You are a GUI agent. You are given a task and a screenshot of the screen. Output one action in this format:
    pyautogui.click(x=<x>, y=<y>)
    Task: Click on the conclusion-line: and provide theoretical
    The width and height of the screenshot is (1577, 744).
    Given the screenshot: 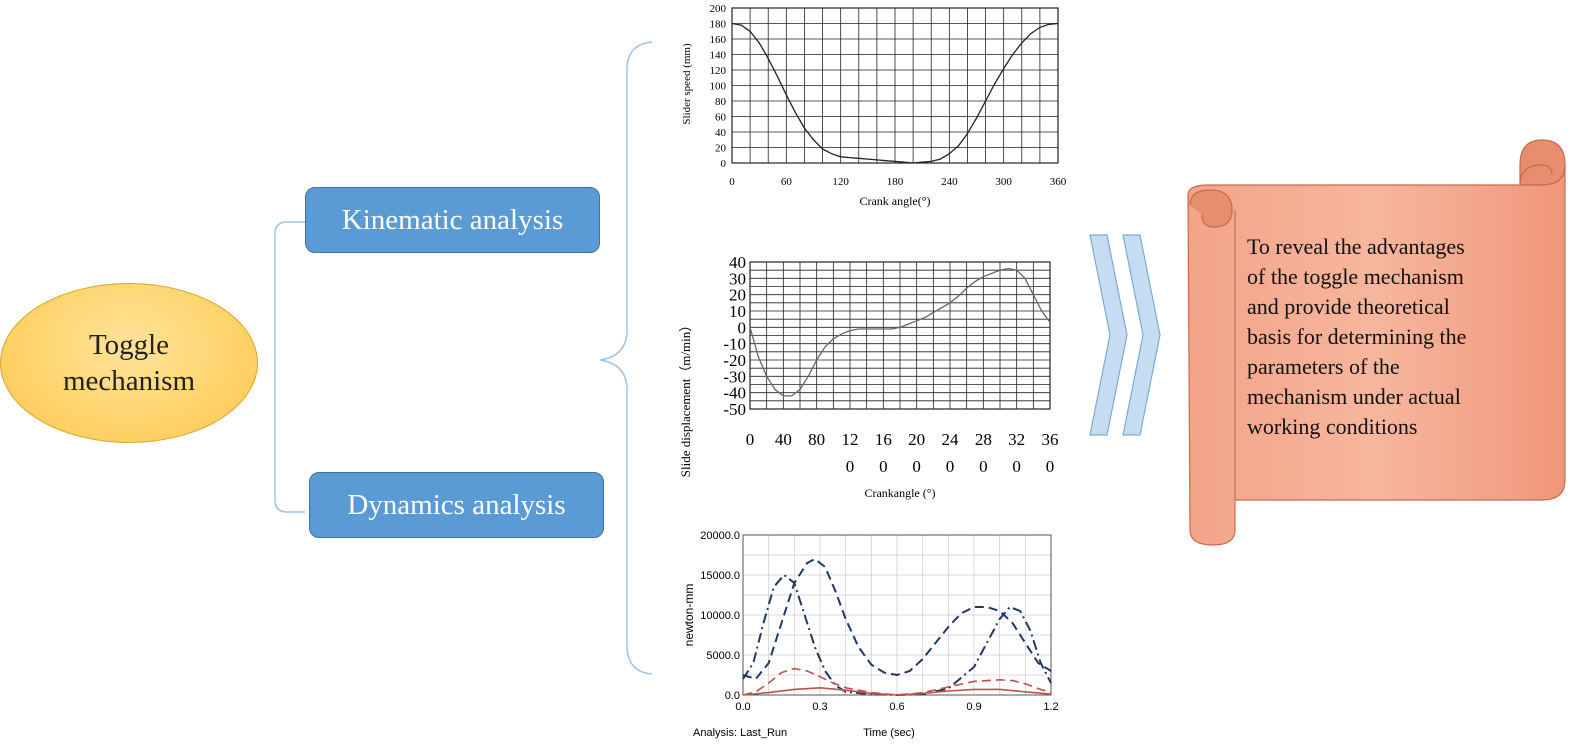 What is the action you would take?
    pyautogui.click(x=1348, y=306)
    